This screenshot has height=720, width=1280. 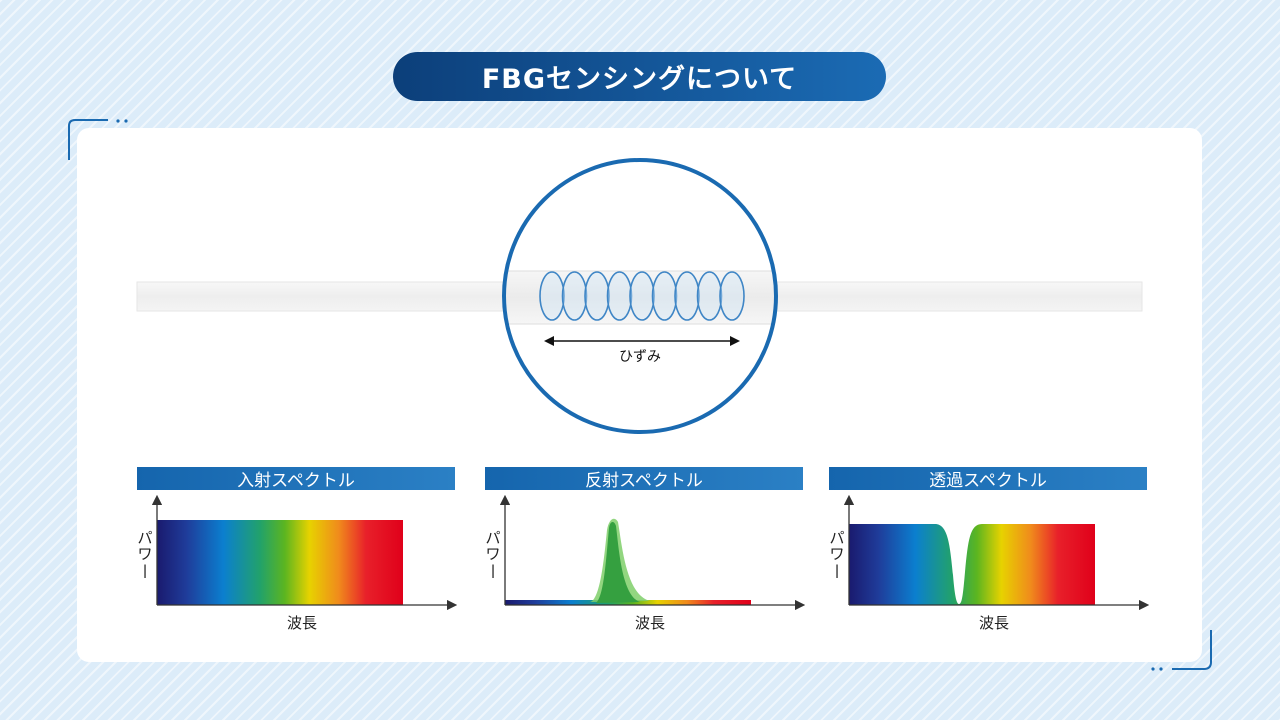 I want to click on reflected-baseline, so click(x=628, y=602).